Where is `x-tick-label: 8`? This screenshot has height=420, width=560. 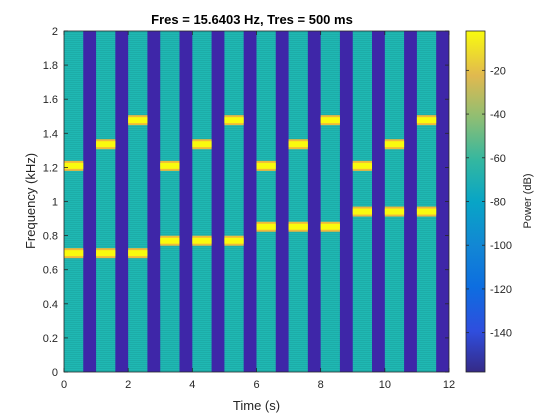
x-tick-label: 8 is located at coordinates (321, 385).